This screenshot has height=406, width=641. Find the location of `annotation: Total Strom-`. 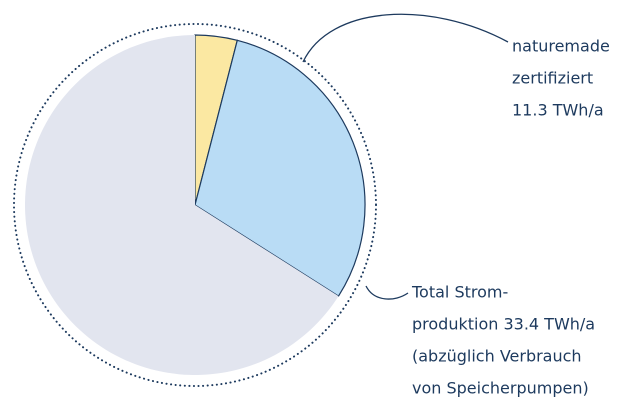

annotation: Total Strom- is located at coordinates (459, 292).